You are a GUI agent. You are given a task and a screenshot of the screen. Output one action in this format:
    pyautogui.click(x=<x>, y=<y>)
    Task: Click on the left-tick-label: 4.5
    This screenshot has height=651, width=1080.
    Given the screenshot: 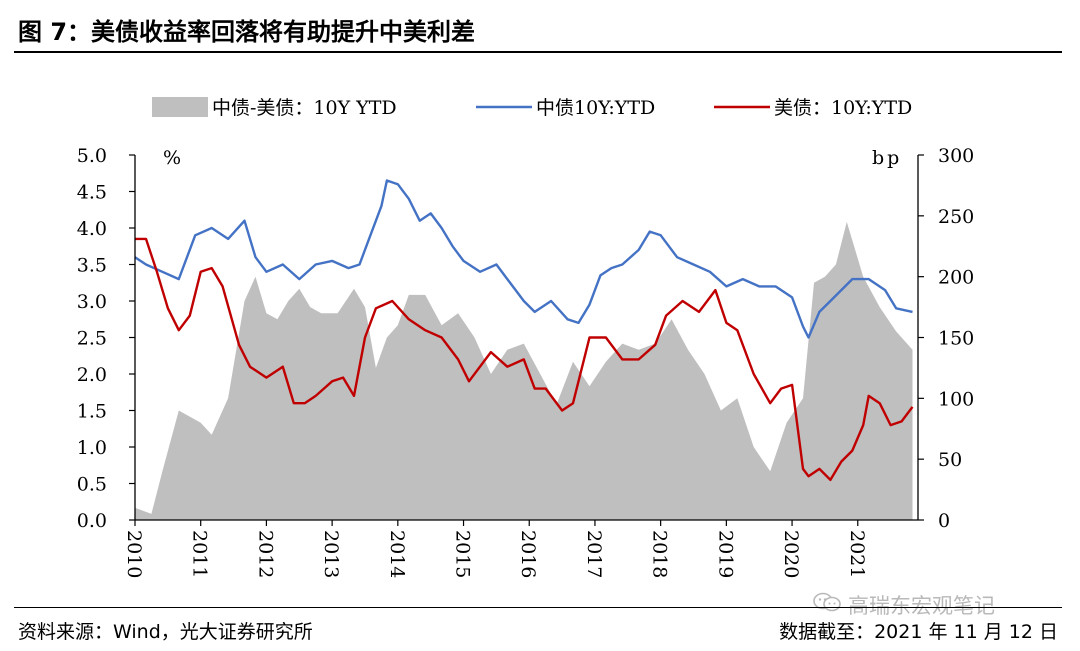 What is the action you would take?
    pyautogui.click(x=92, y=193)
    